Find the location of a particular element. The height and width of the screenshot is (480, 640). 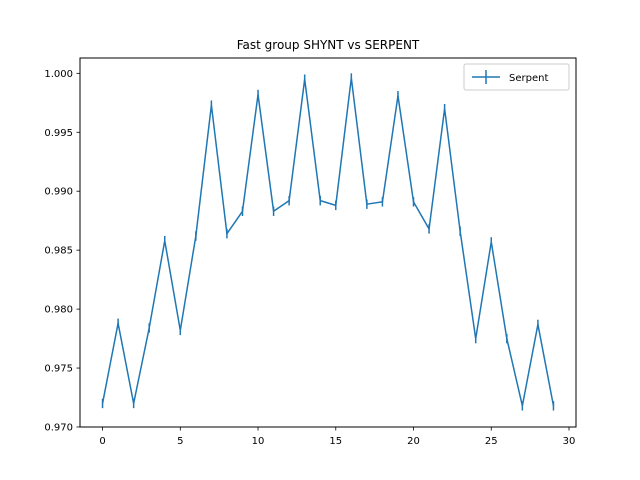

y-tick-label: 0.995 is located at coordinates (58, 133).